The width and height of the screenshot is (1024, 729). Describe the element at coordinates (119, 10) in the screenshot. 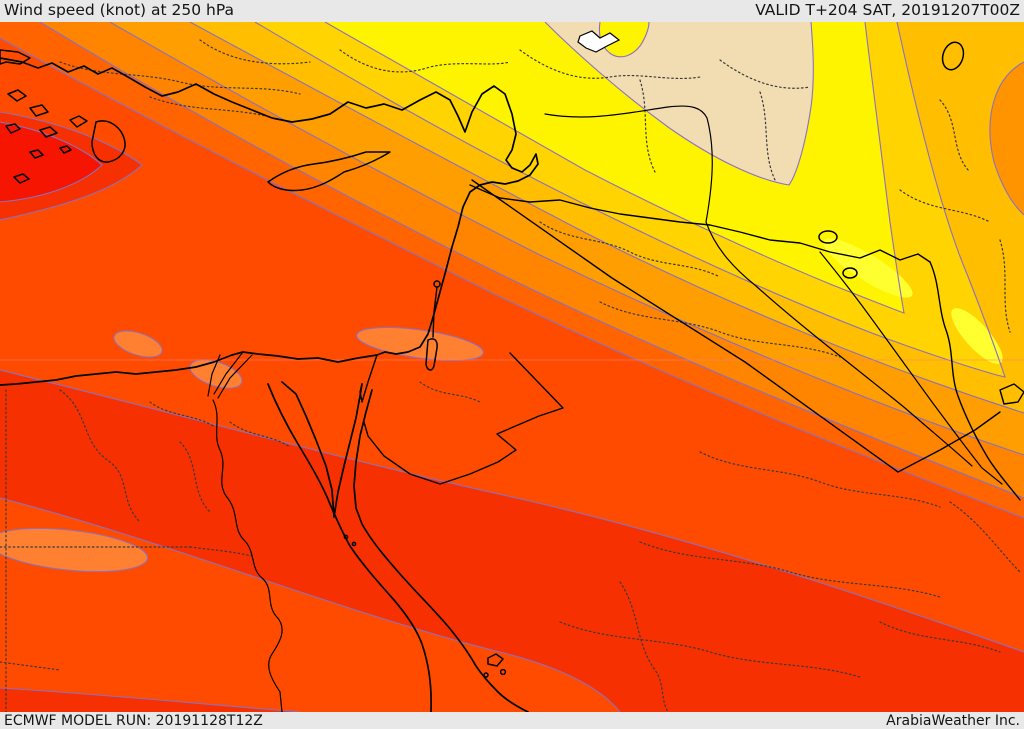

I see `chart-title: Wind speed (knot) at 250 hPa` at that location.